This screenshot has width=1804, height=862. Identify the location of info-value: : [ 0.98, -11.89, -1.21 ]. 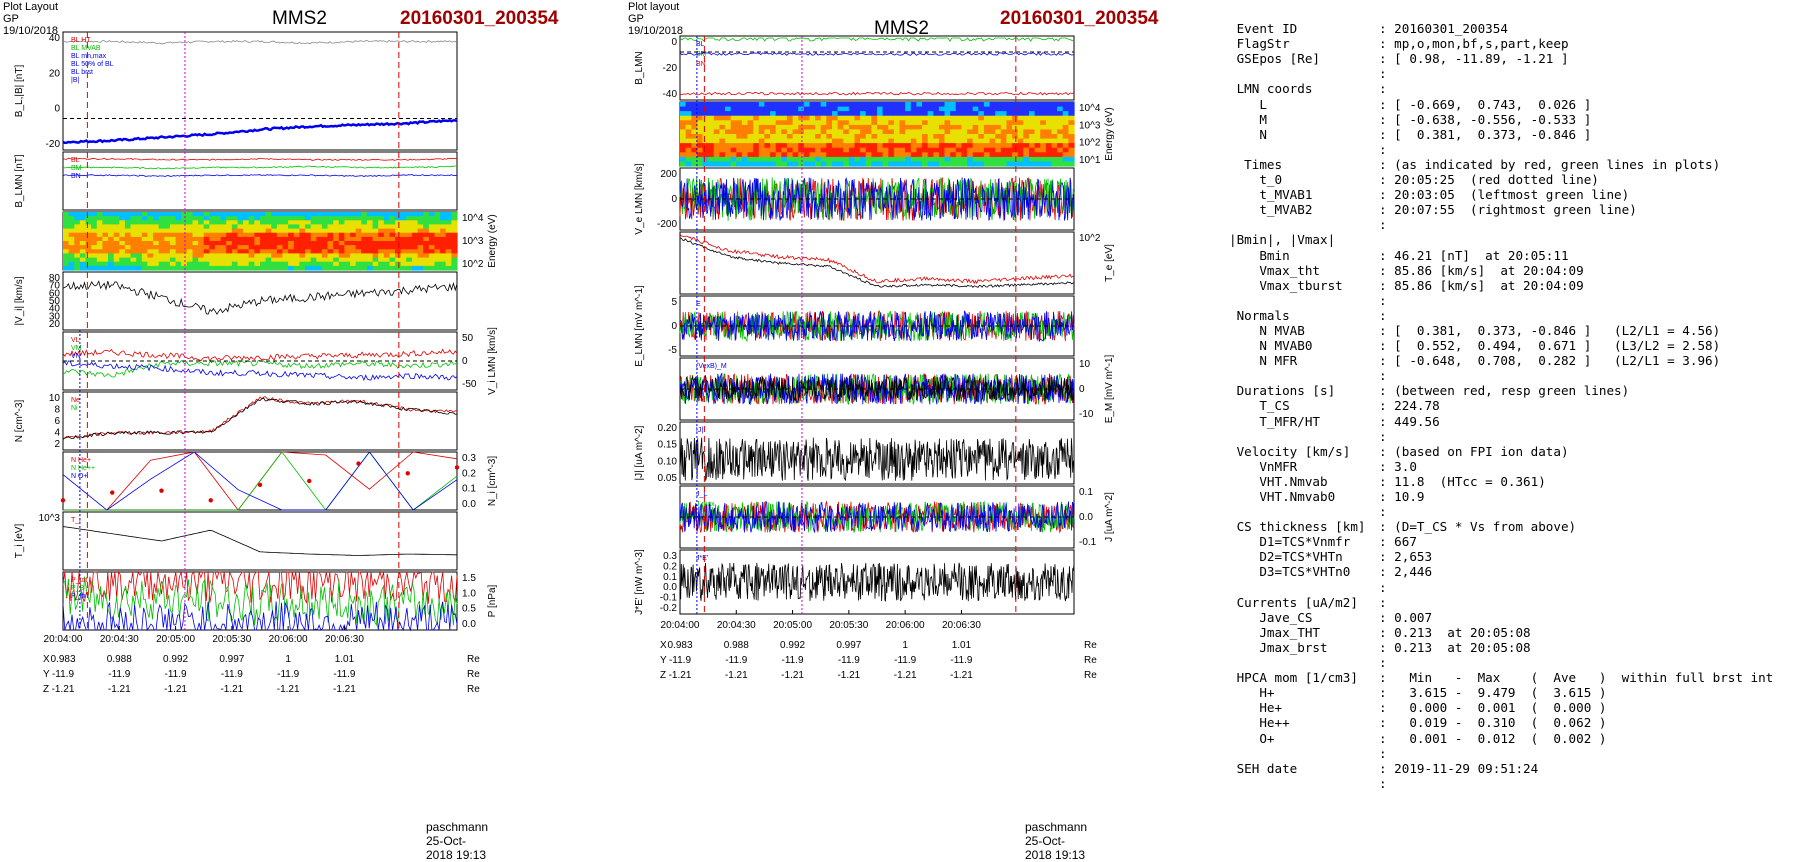
(1474, 59).